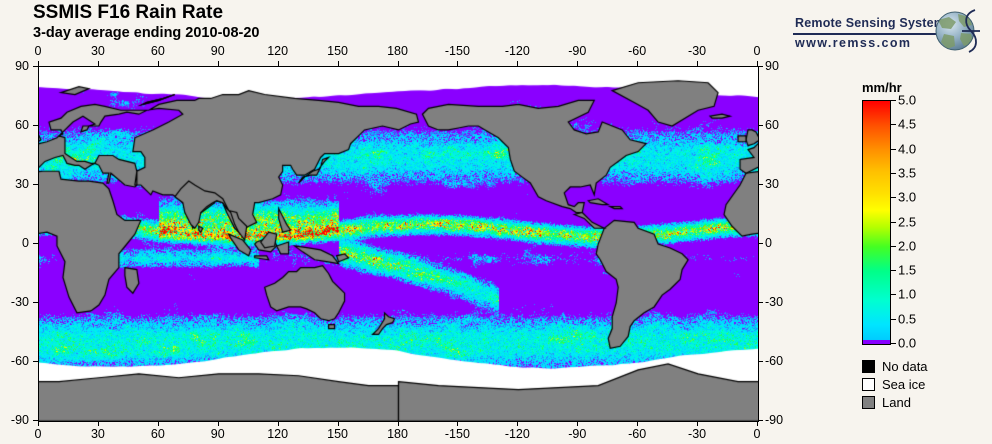  I want to click on colorbar-unit-label: mm/hr, so click(882, 87).